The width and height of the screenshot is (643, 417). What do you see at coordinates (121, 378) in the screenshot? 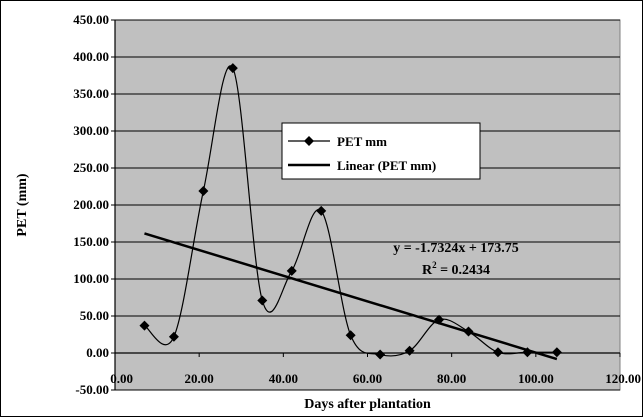
I see `x-tick-label: 0.00` at bounding box center [121, 378].